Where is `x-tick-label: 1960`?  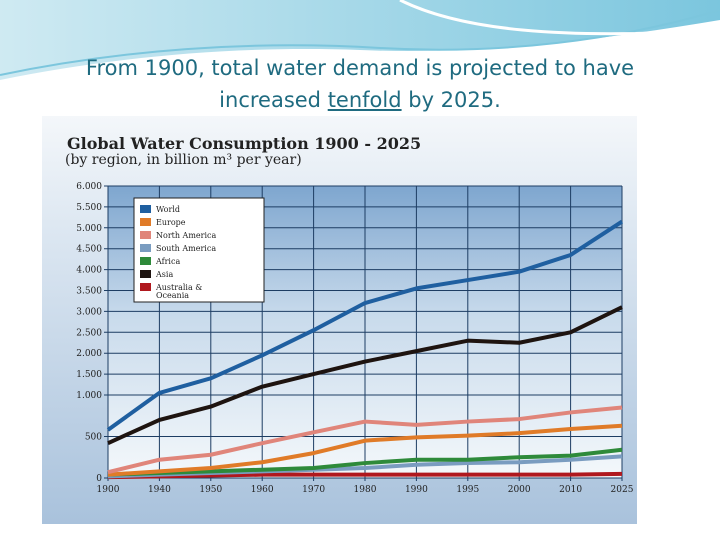 x-tick-label: 1960 is located at coordinates (262, 490).